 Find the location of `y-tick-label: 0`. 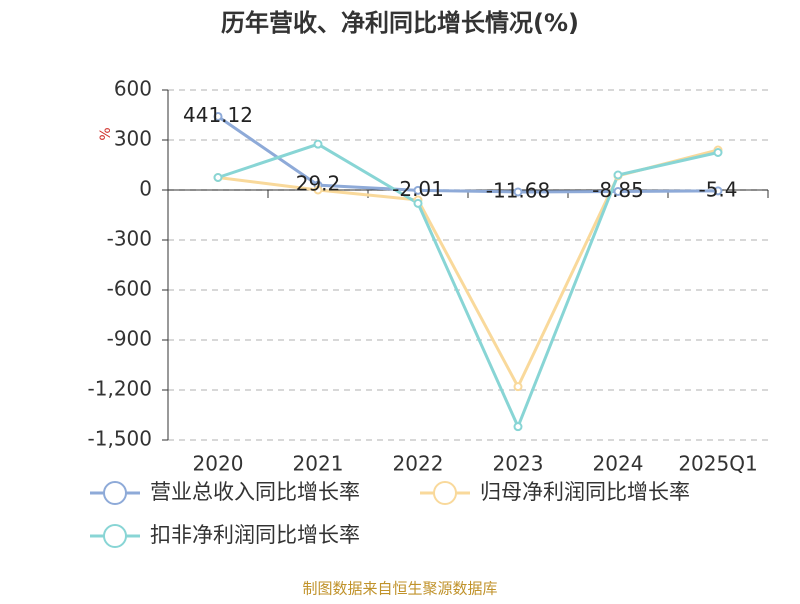

y-tick-label: 0 is located at coordinates (145, 189).